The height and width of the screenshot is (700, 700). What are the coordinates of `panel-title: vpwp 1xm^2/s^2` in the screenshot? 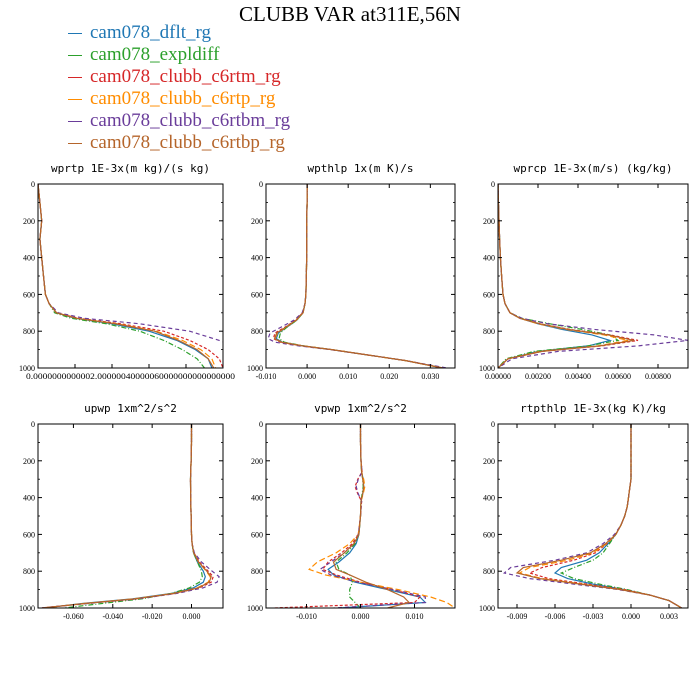 It's located at (360, 408).